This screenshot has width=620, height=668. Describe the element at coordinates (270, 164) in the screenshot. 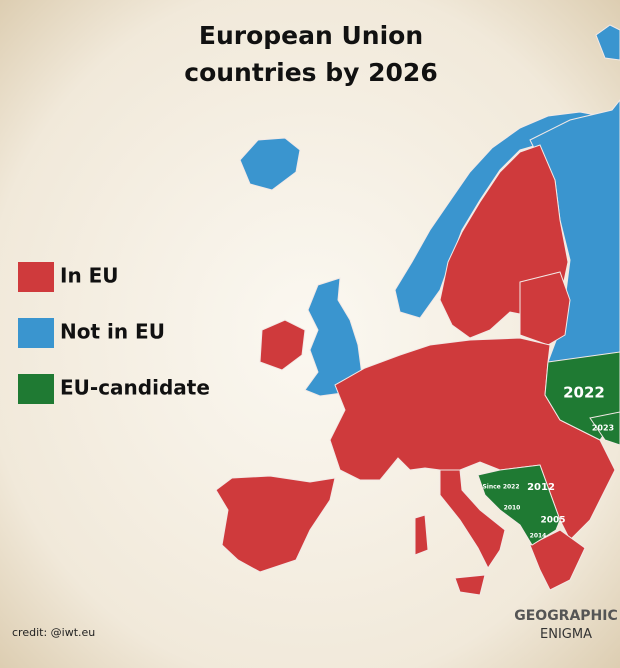

I see `iceland` at that location.